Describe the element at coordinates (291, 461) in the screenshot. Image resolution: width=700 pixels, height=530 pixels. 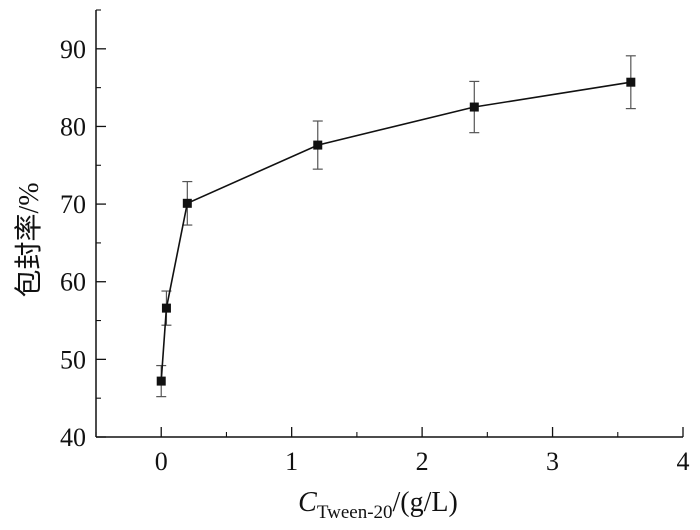
I see `x-tick-label: 1` at that location.